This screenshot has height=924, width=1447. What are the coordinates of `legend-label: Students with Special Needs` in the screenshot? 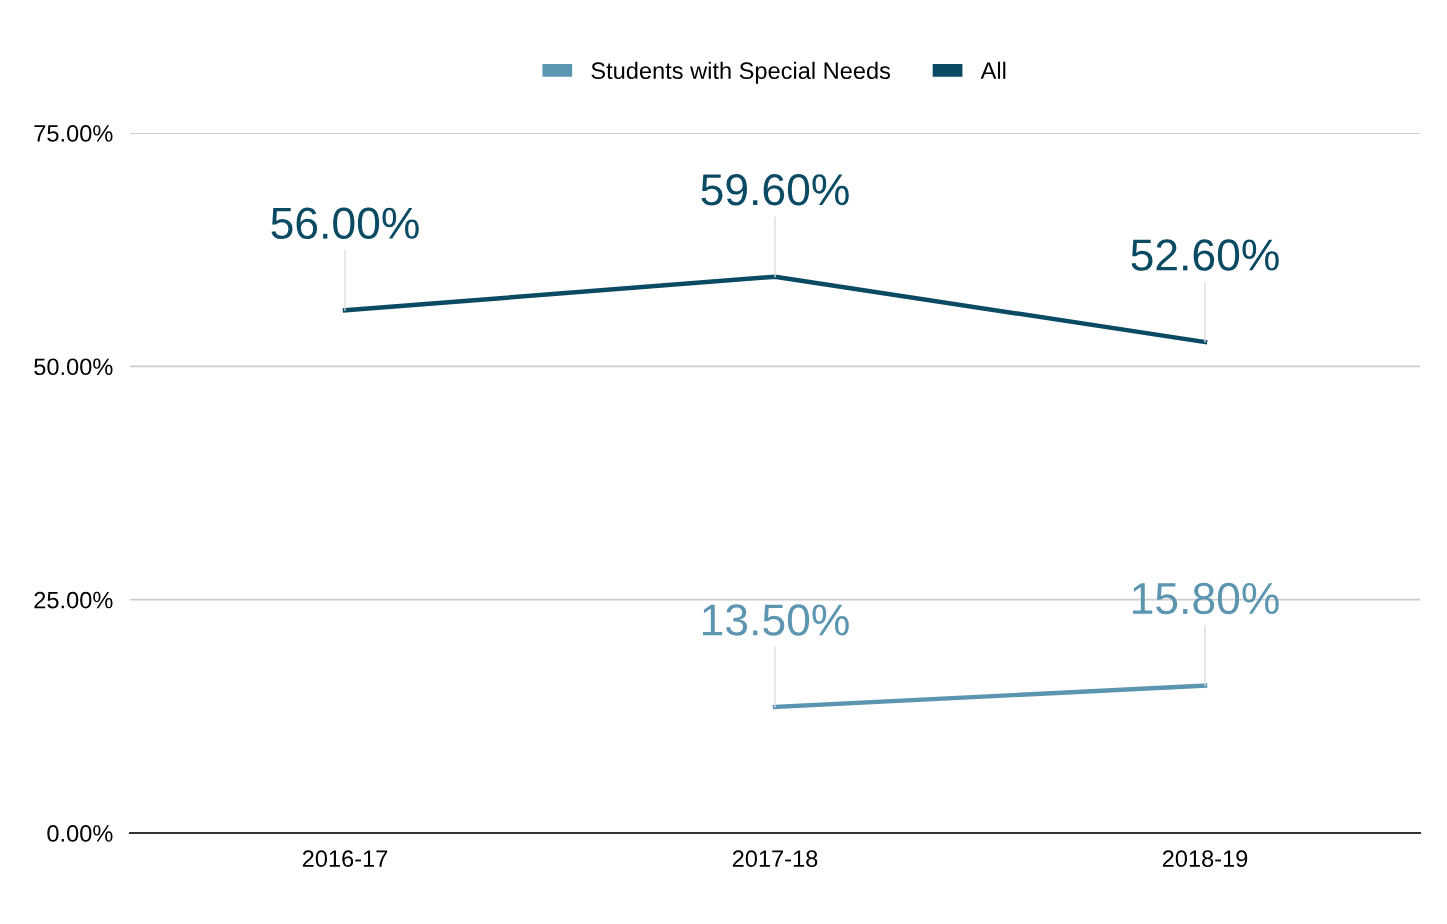 It's located at (741, 72).